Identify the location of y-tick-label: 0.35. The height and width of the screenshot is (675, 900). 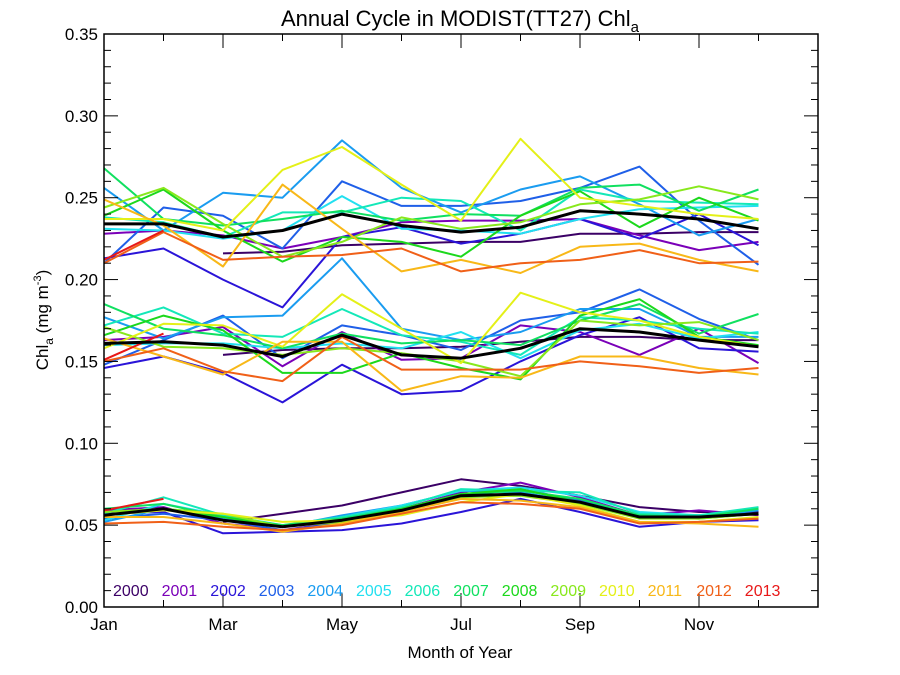
(81, 34).